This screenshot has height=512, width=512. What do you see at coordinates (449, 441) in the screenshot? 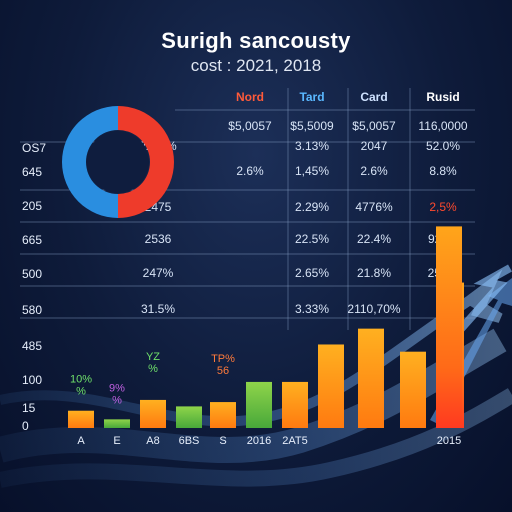
I see `x-tick-label: 2015` at bounding box center [449, 441].